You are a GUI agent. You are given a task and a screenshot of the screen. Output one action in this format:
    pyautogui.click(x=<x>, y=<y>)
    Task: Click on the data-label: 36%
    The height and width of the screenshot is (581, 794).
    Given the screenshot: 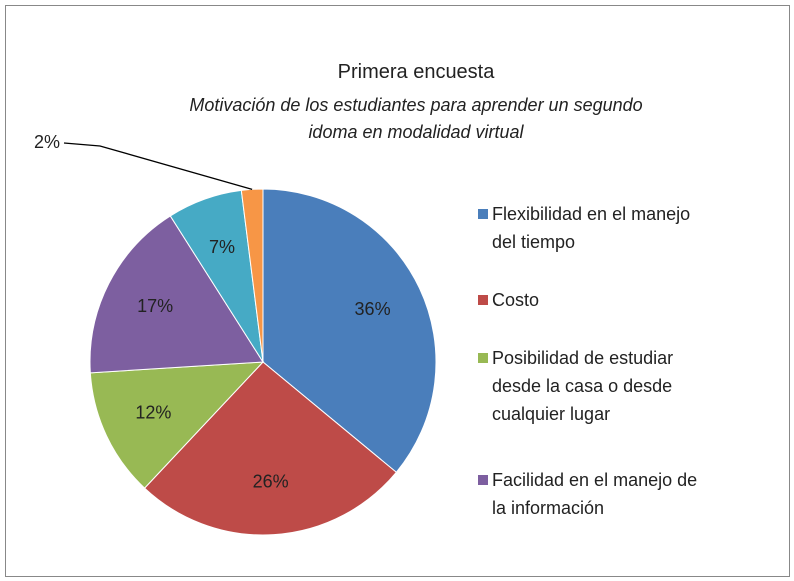 What is the action you would take?
    pyautogui.click(x=373, y=309)
    